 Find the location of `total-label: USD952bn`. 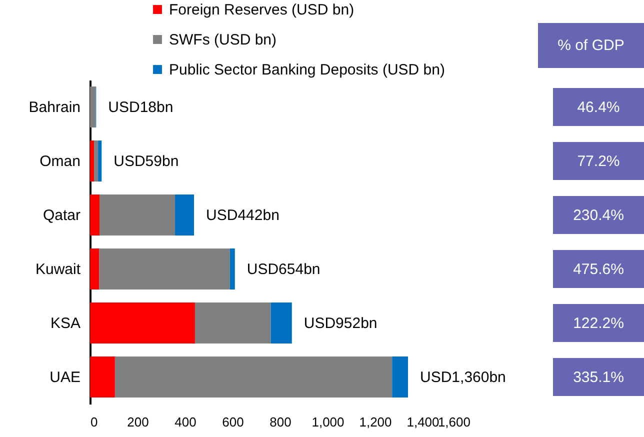

total-label: USD952bn is located at coordinates (341, 323).